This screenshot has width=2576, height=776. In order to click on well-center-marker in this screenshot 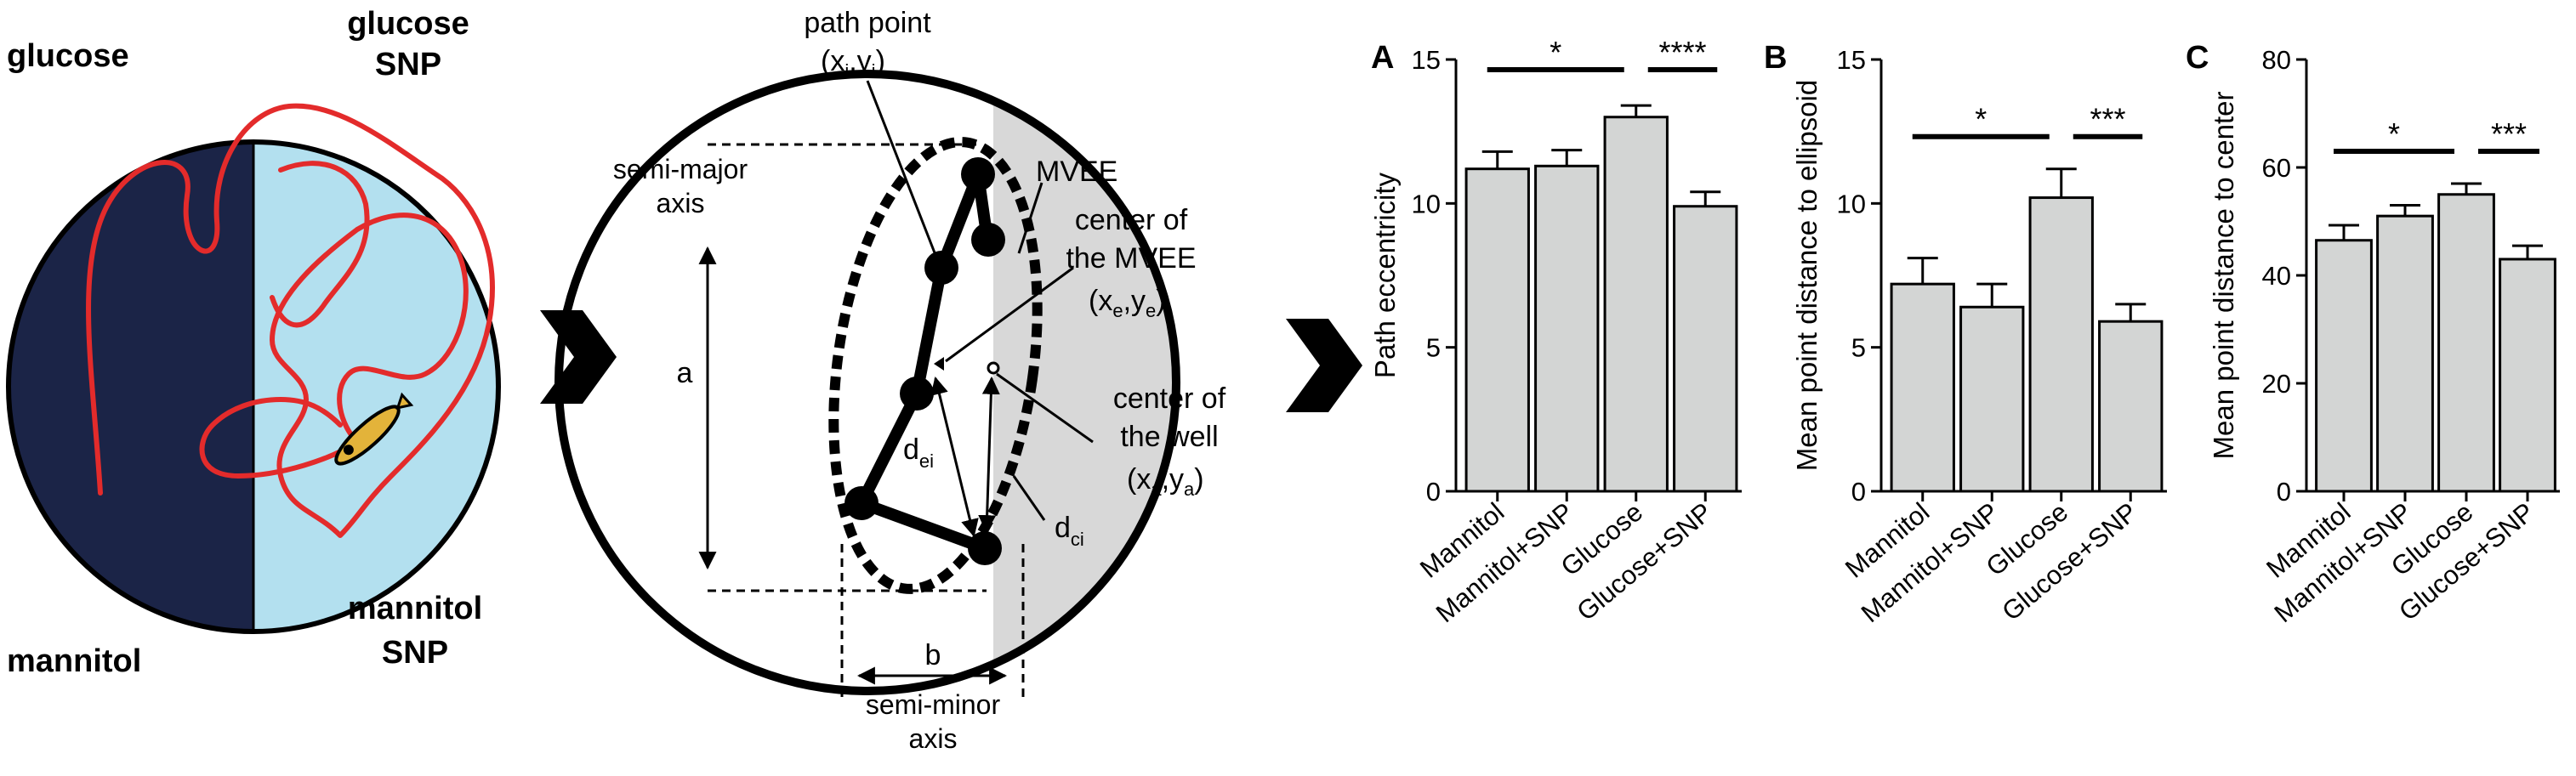, I will do `click(993, 368)`.